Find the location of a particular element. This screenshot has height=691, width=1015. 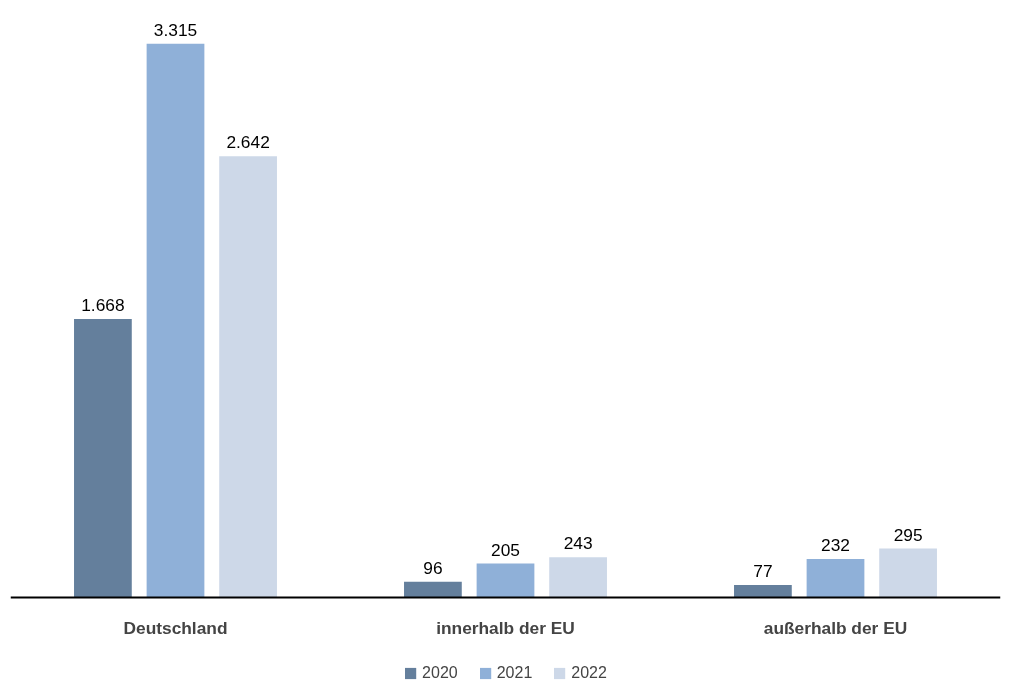

data-label: 96 is located at coordinates (433, 567).